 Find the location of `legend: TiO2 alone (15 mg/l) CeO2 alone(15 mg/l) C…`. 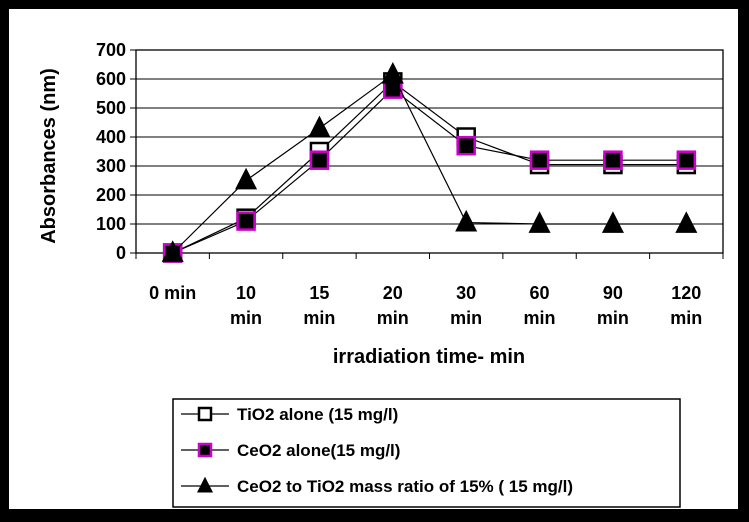

legend: TiO2 alone (15 mg/l) CeO2 alone(15 mg/l) C… is located at coordinates (426, 453).